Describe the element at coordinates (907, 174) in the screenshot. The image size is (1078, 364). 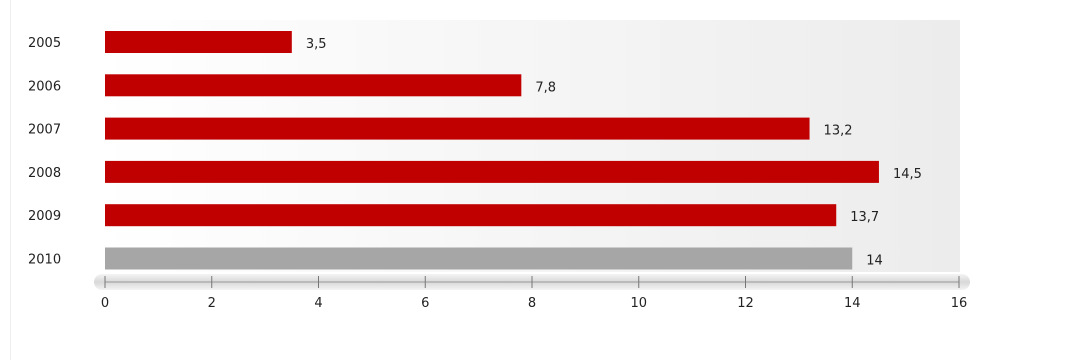
I see `value-label-2008: 14,5` at that location.